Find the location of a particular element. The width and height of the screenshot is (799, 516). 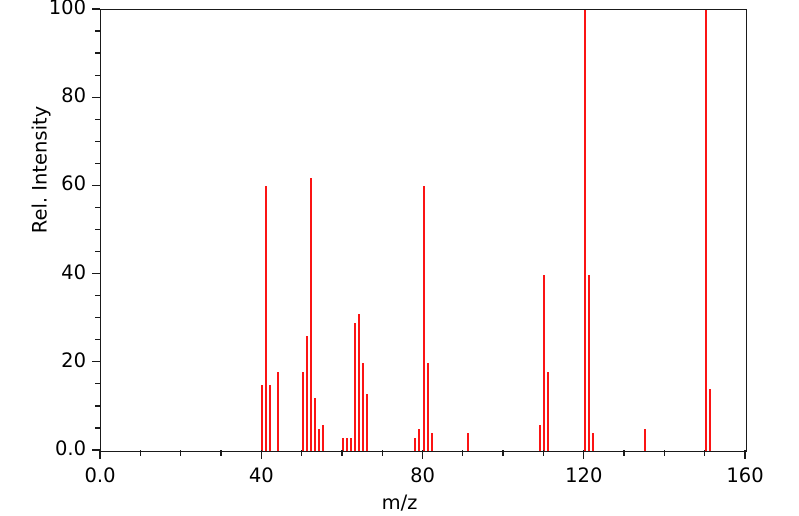

y-axis-label: Rel. Intensity is located at coordinates (40, 169).